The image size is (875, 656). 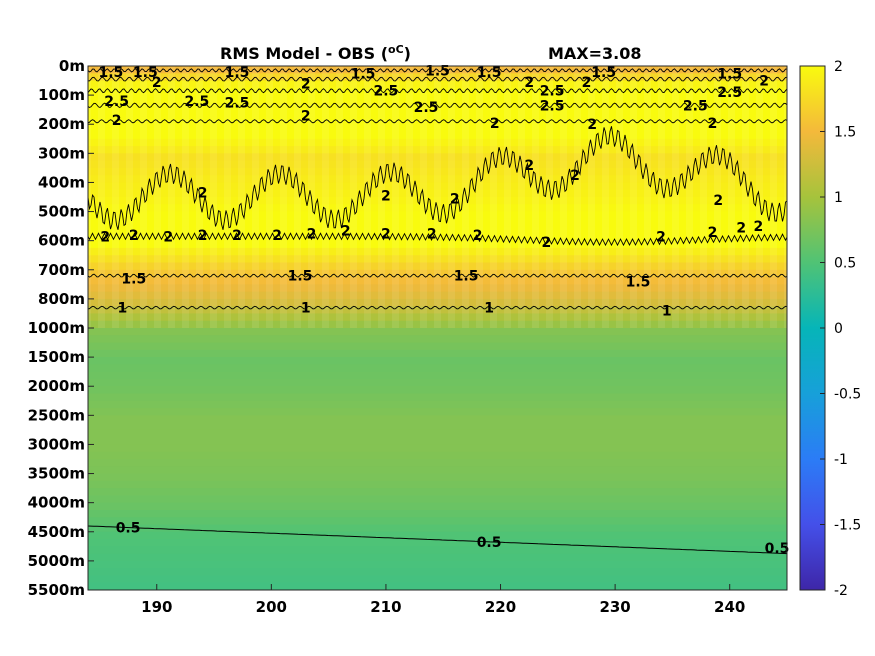 What do you see at coordinates (61, 95) in the screenshot?
I see `y-tick-label: 100m` at bounding box center [61, 95].